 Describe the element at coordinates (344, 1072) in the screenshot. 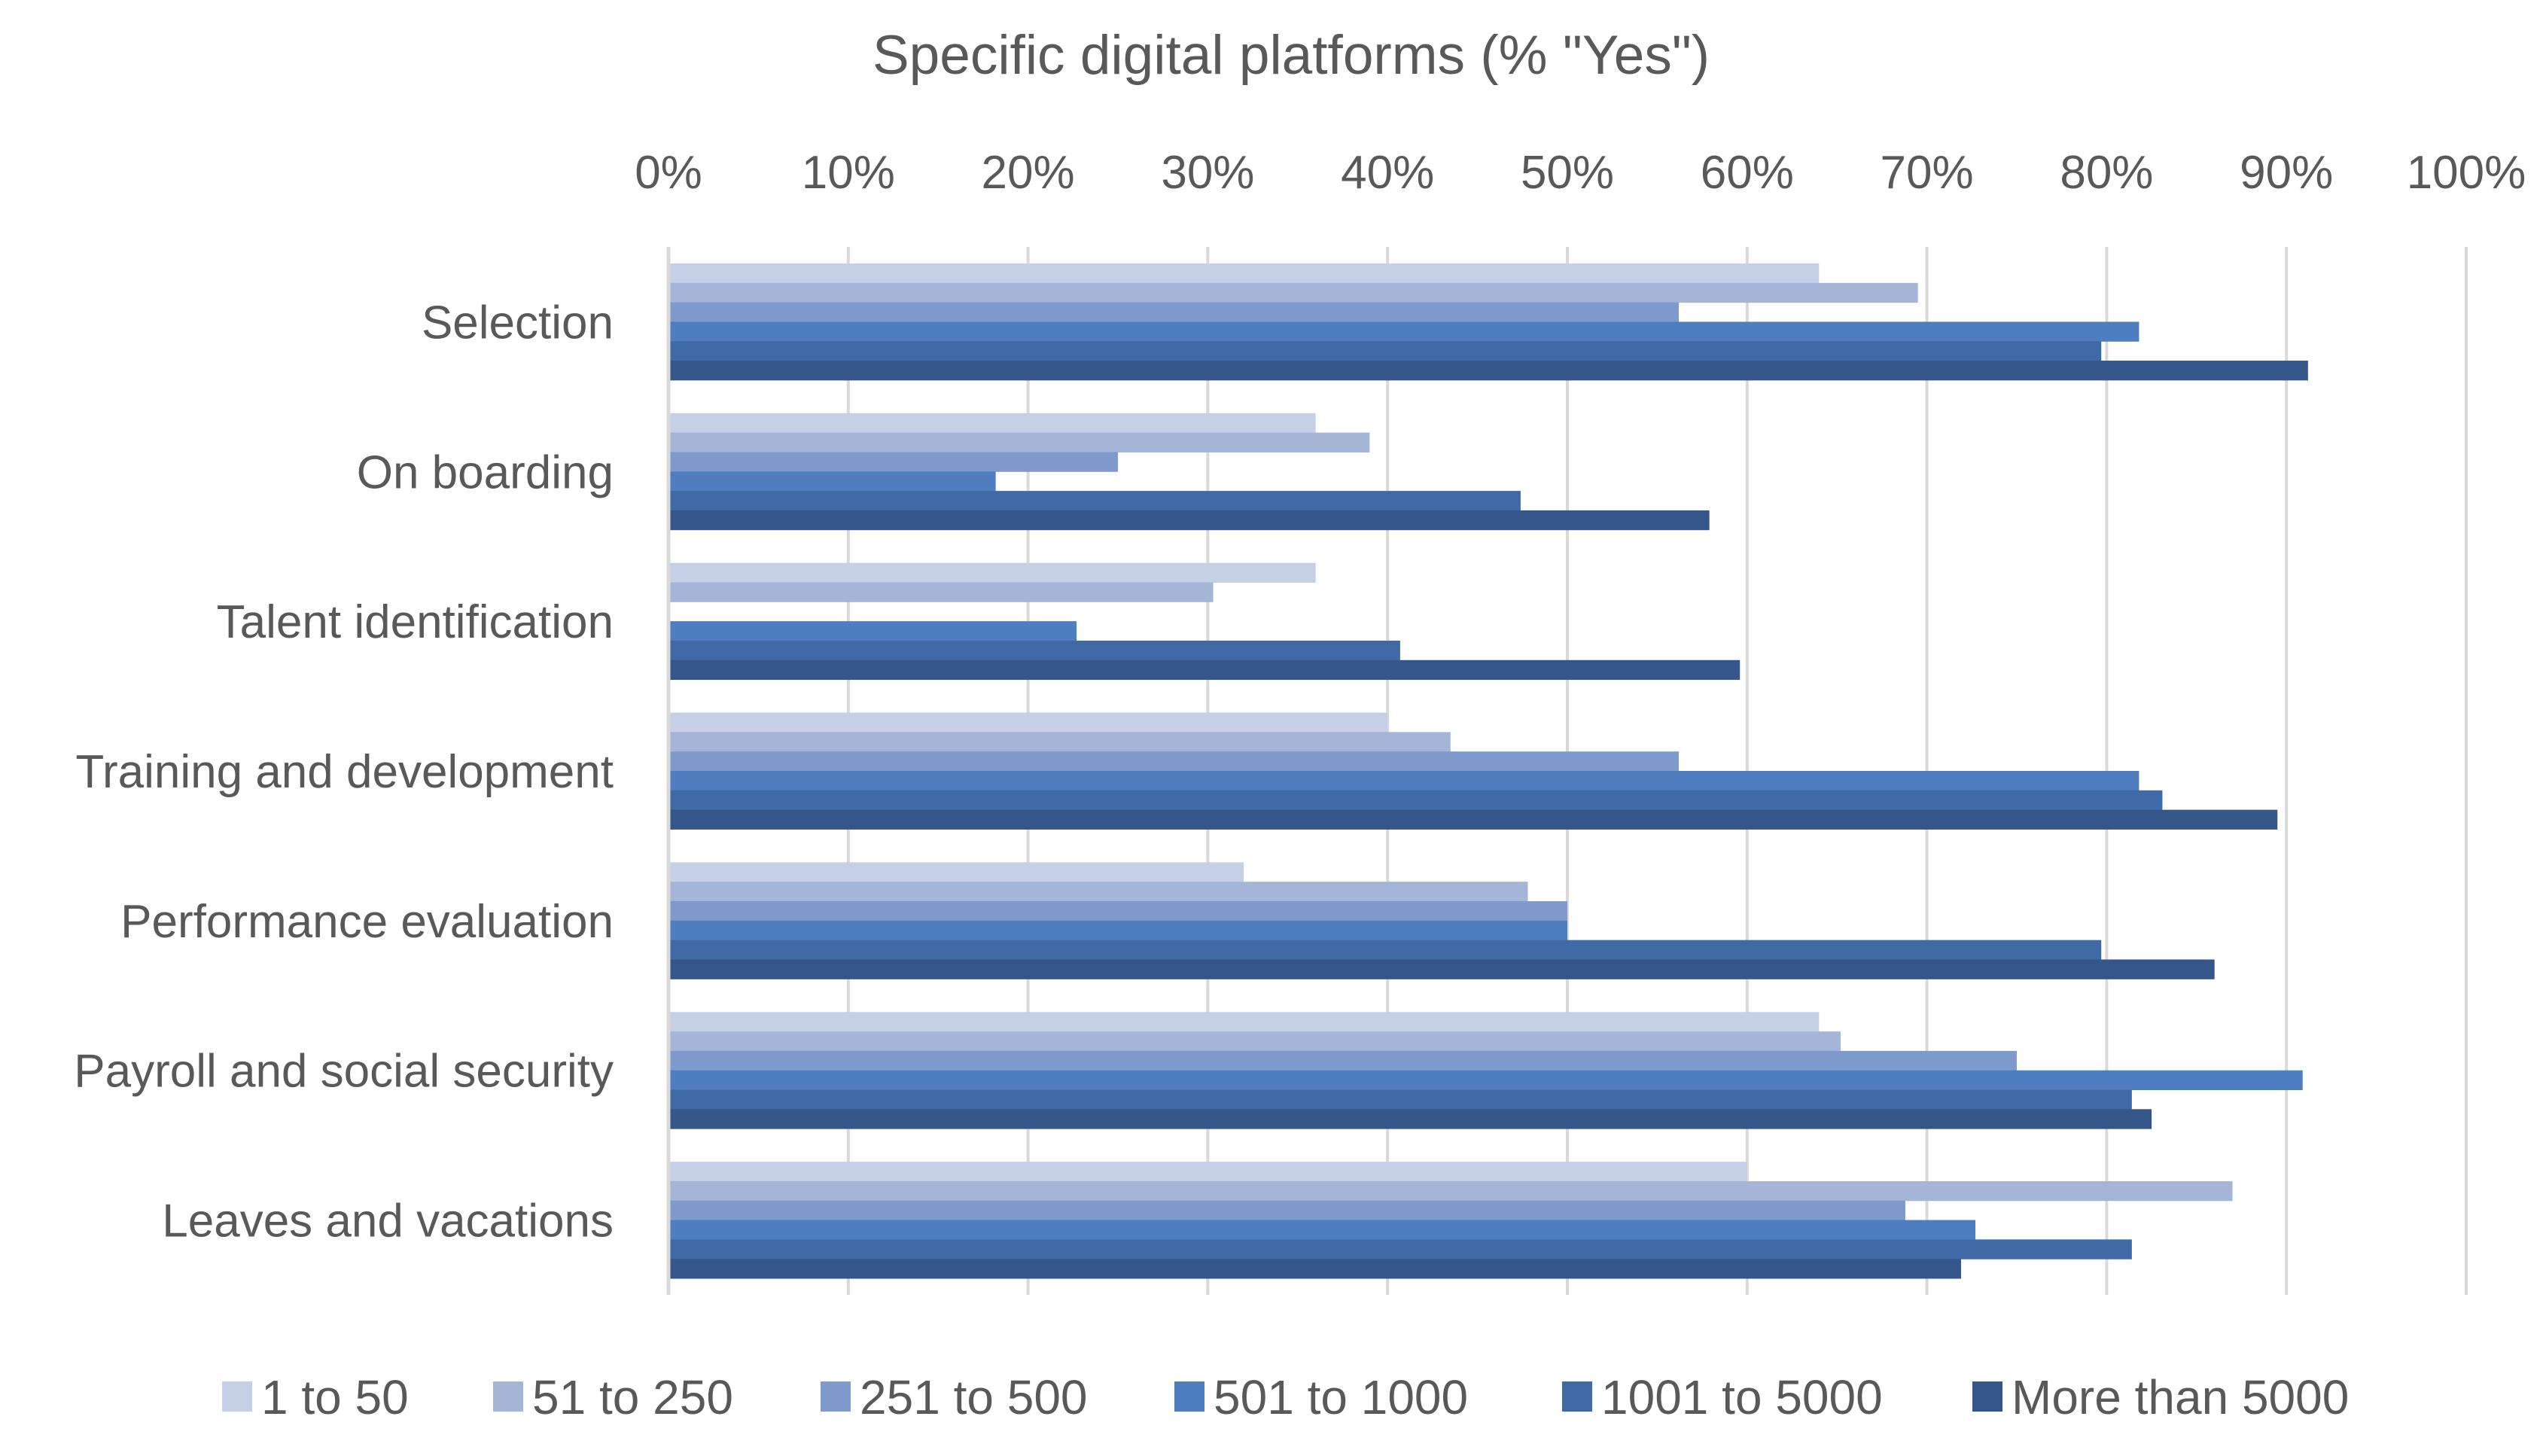

I see `category-label: Payroll and social security` at that location.